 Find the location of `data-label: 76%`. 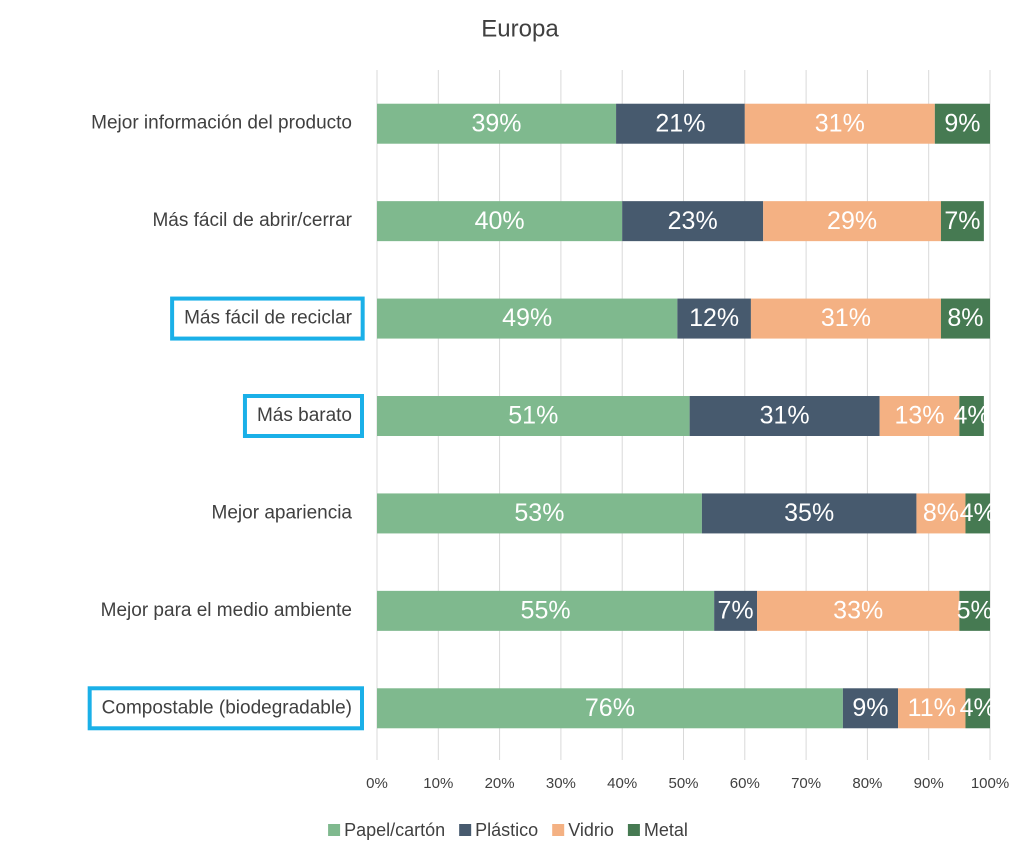

data-label: 76% is located at coordinates (610, 708).